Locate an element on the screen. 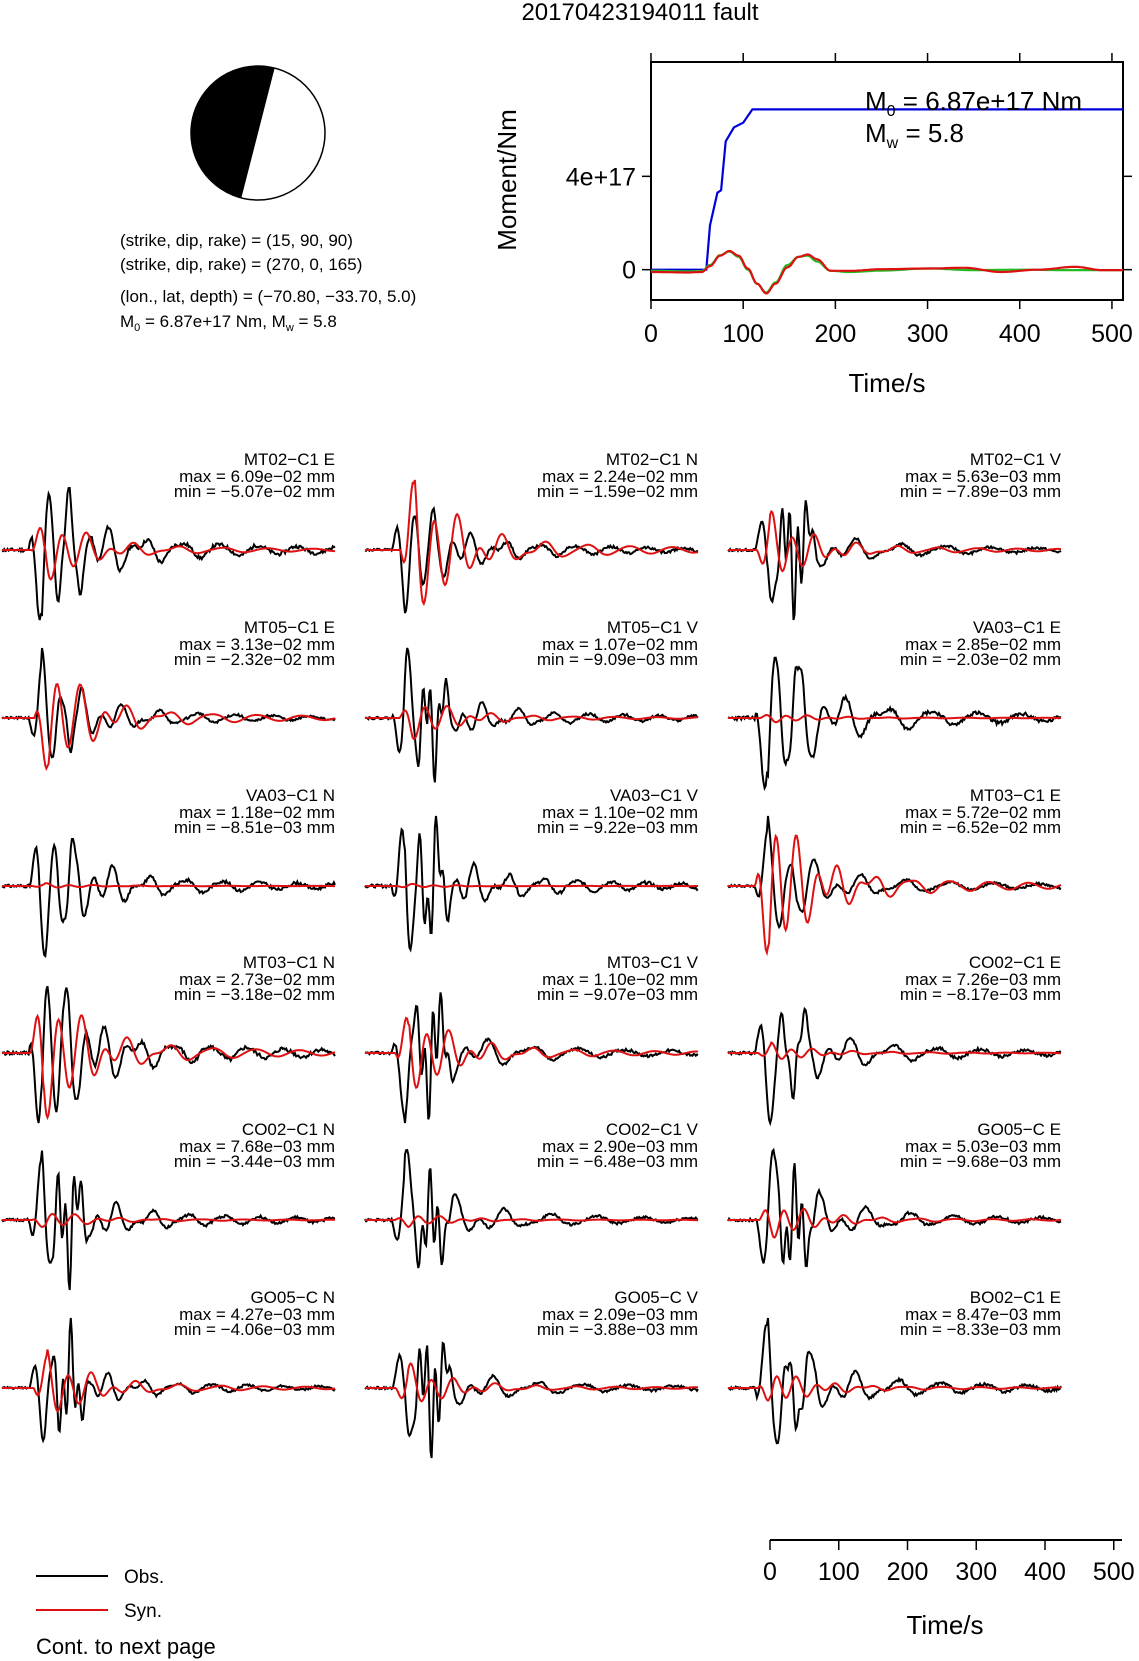 The width and height of the screenshot is (1139, 1661). moment-xtick-label: 400 is located at coordinates (1020, 334).